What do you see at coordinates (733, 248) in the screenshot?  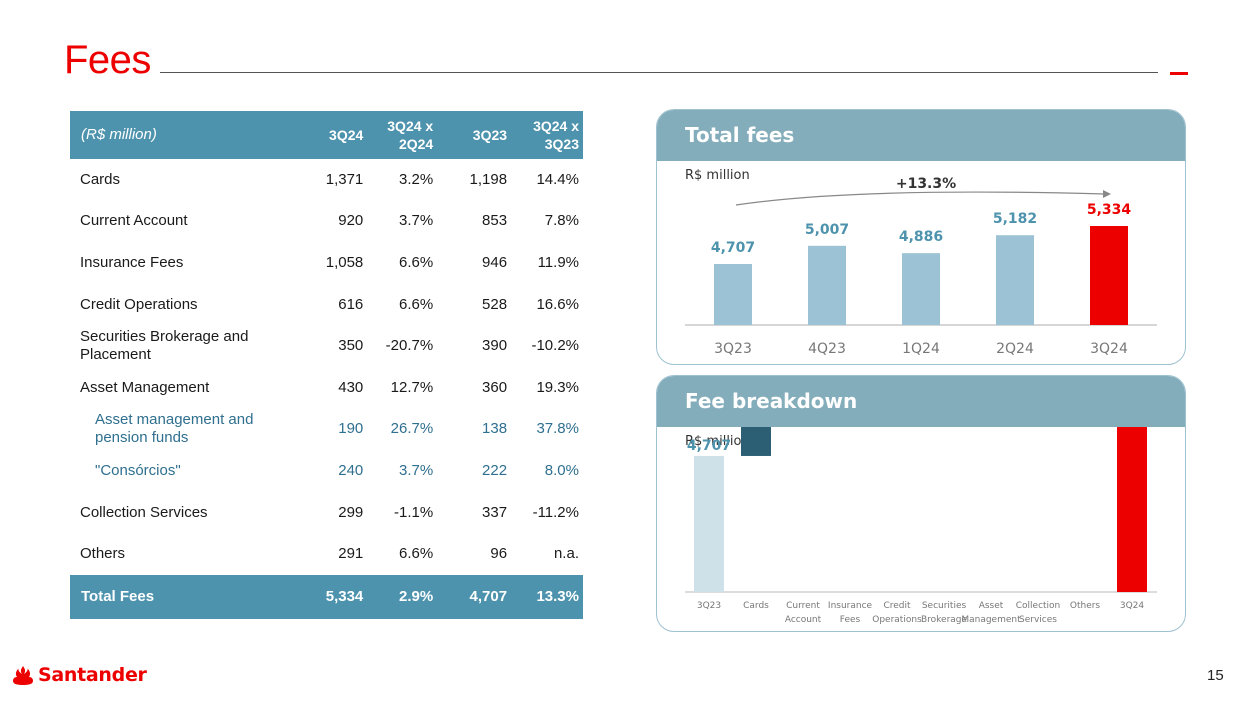 I see `data-label: 4,707` at bounding box center [733, 248].